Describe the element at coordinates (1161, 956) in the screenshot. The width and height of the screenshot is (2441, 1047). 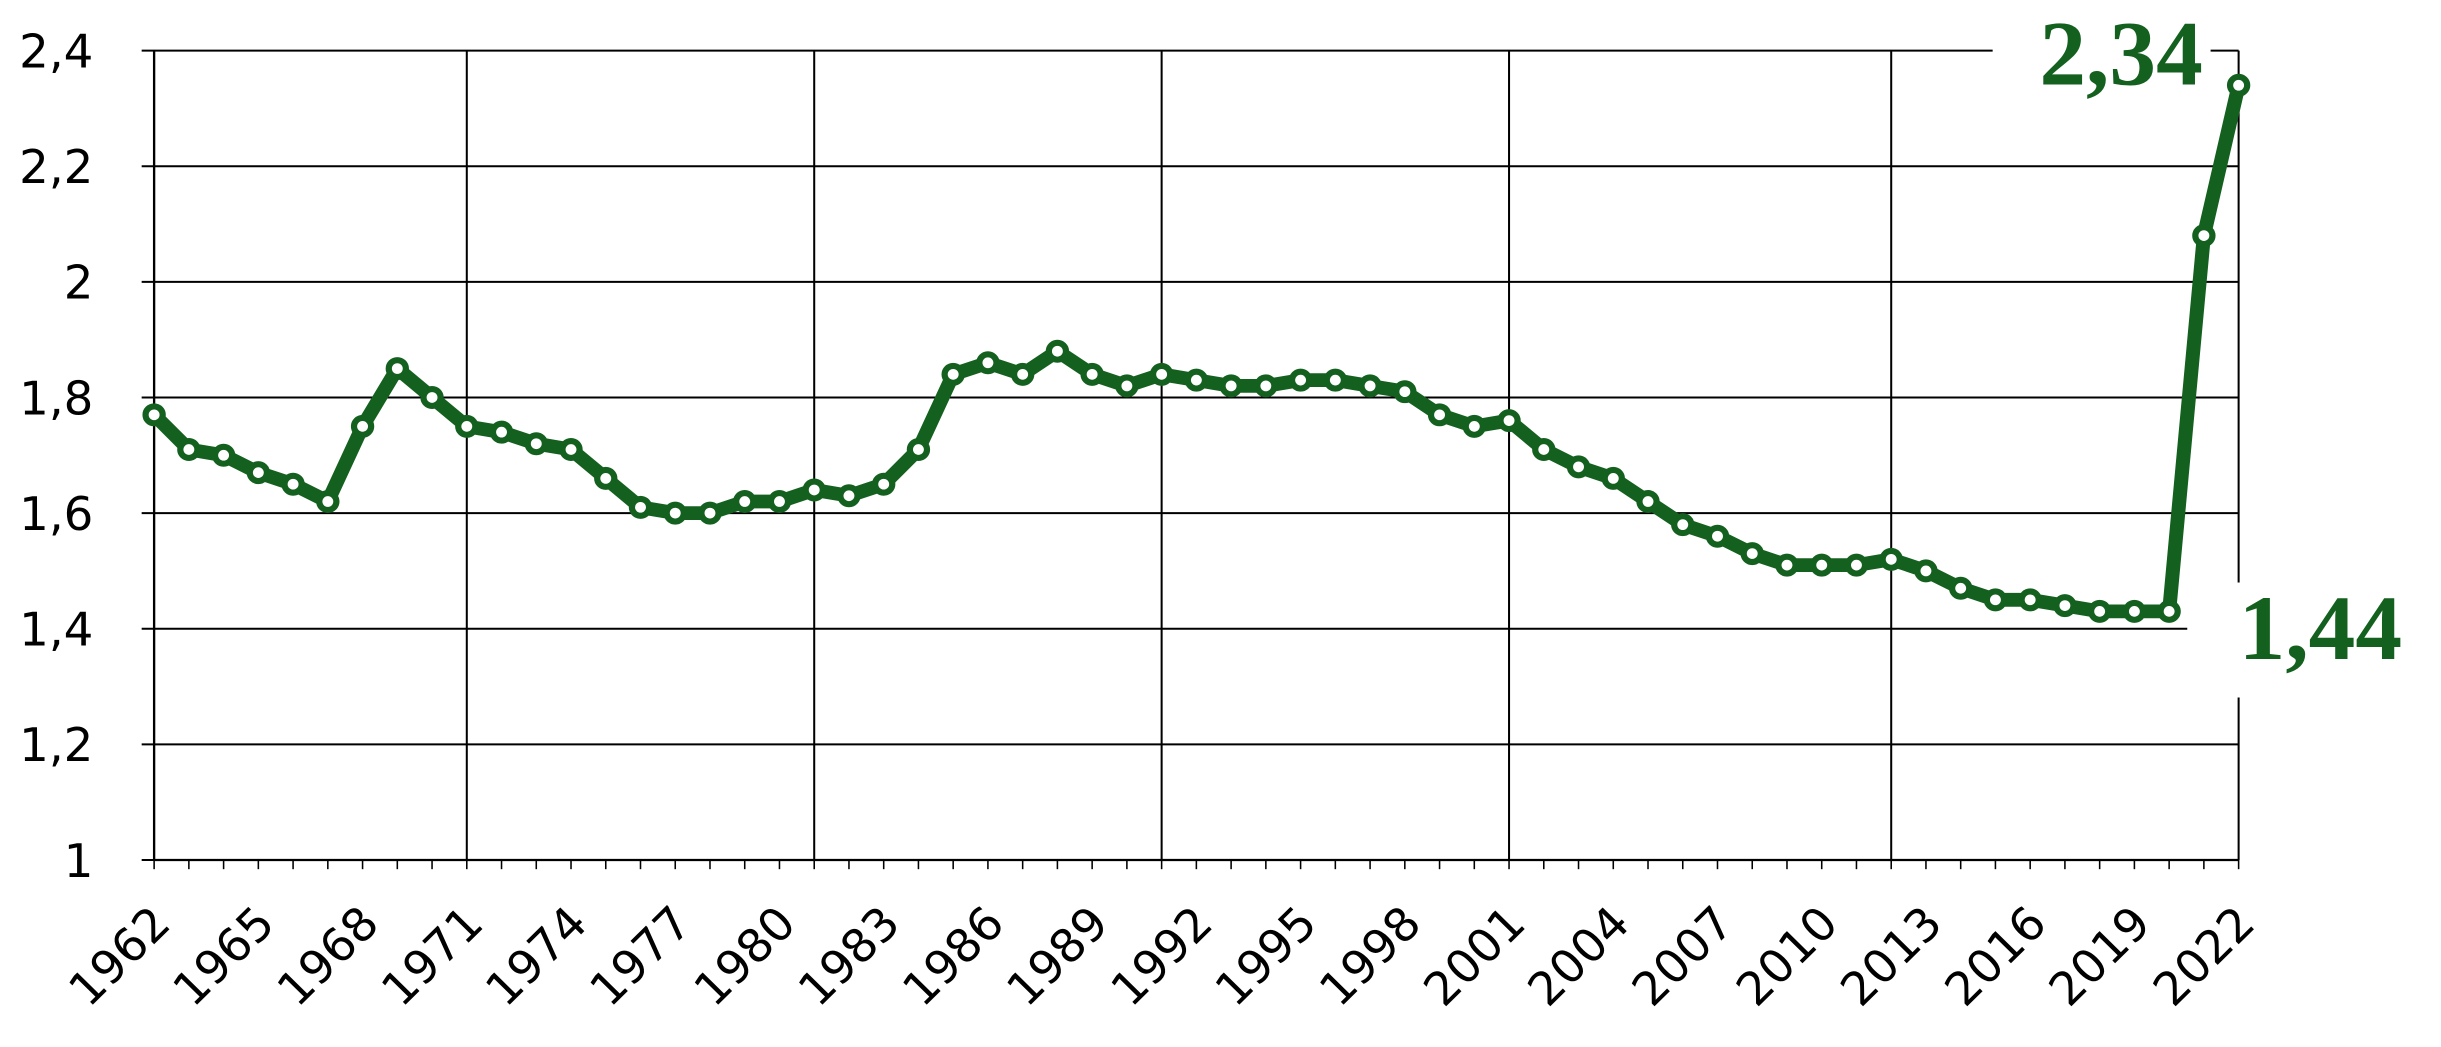
I see `x-tick-label: 1992` at that location.